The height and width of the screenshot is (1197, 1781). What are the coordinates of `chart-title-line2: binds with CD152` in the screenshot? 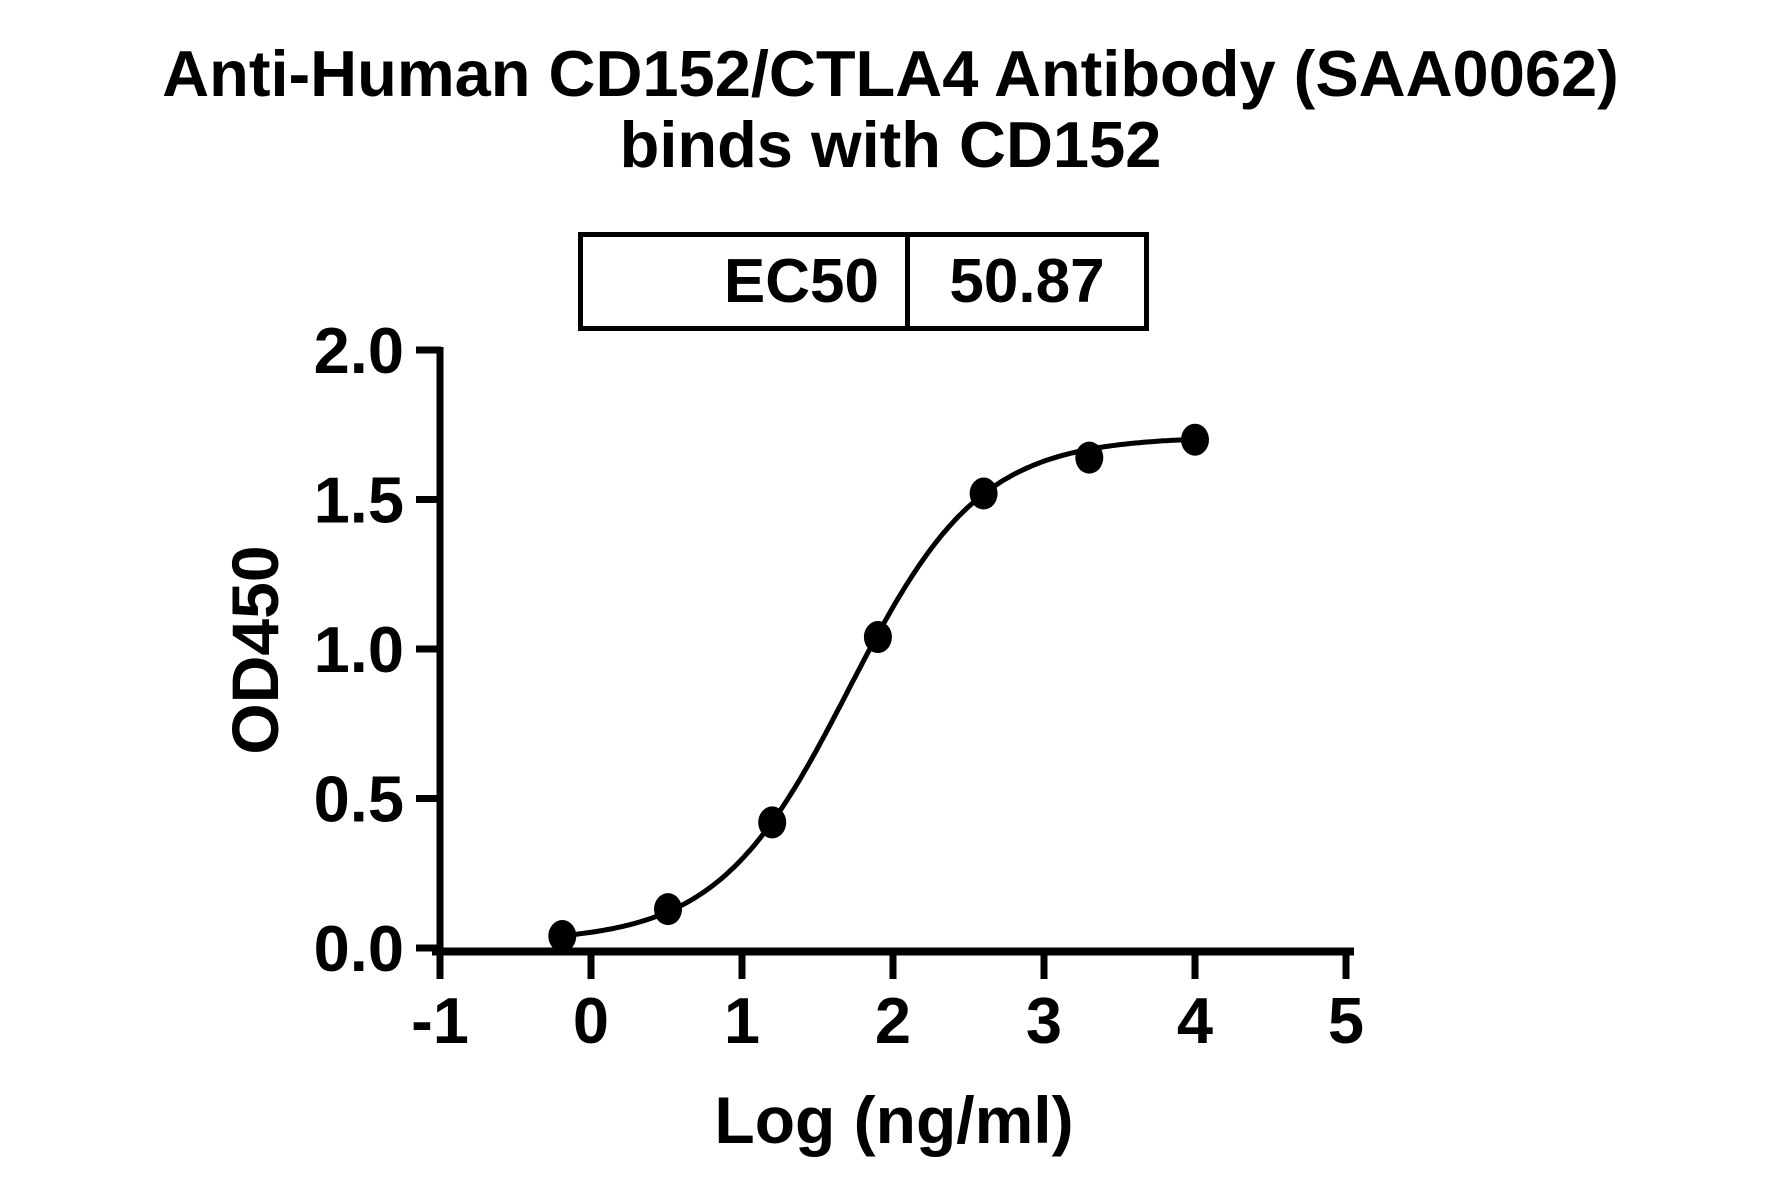 It's located at (890, 144).